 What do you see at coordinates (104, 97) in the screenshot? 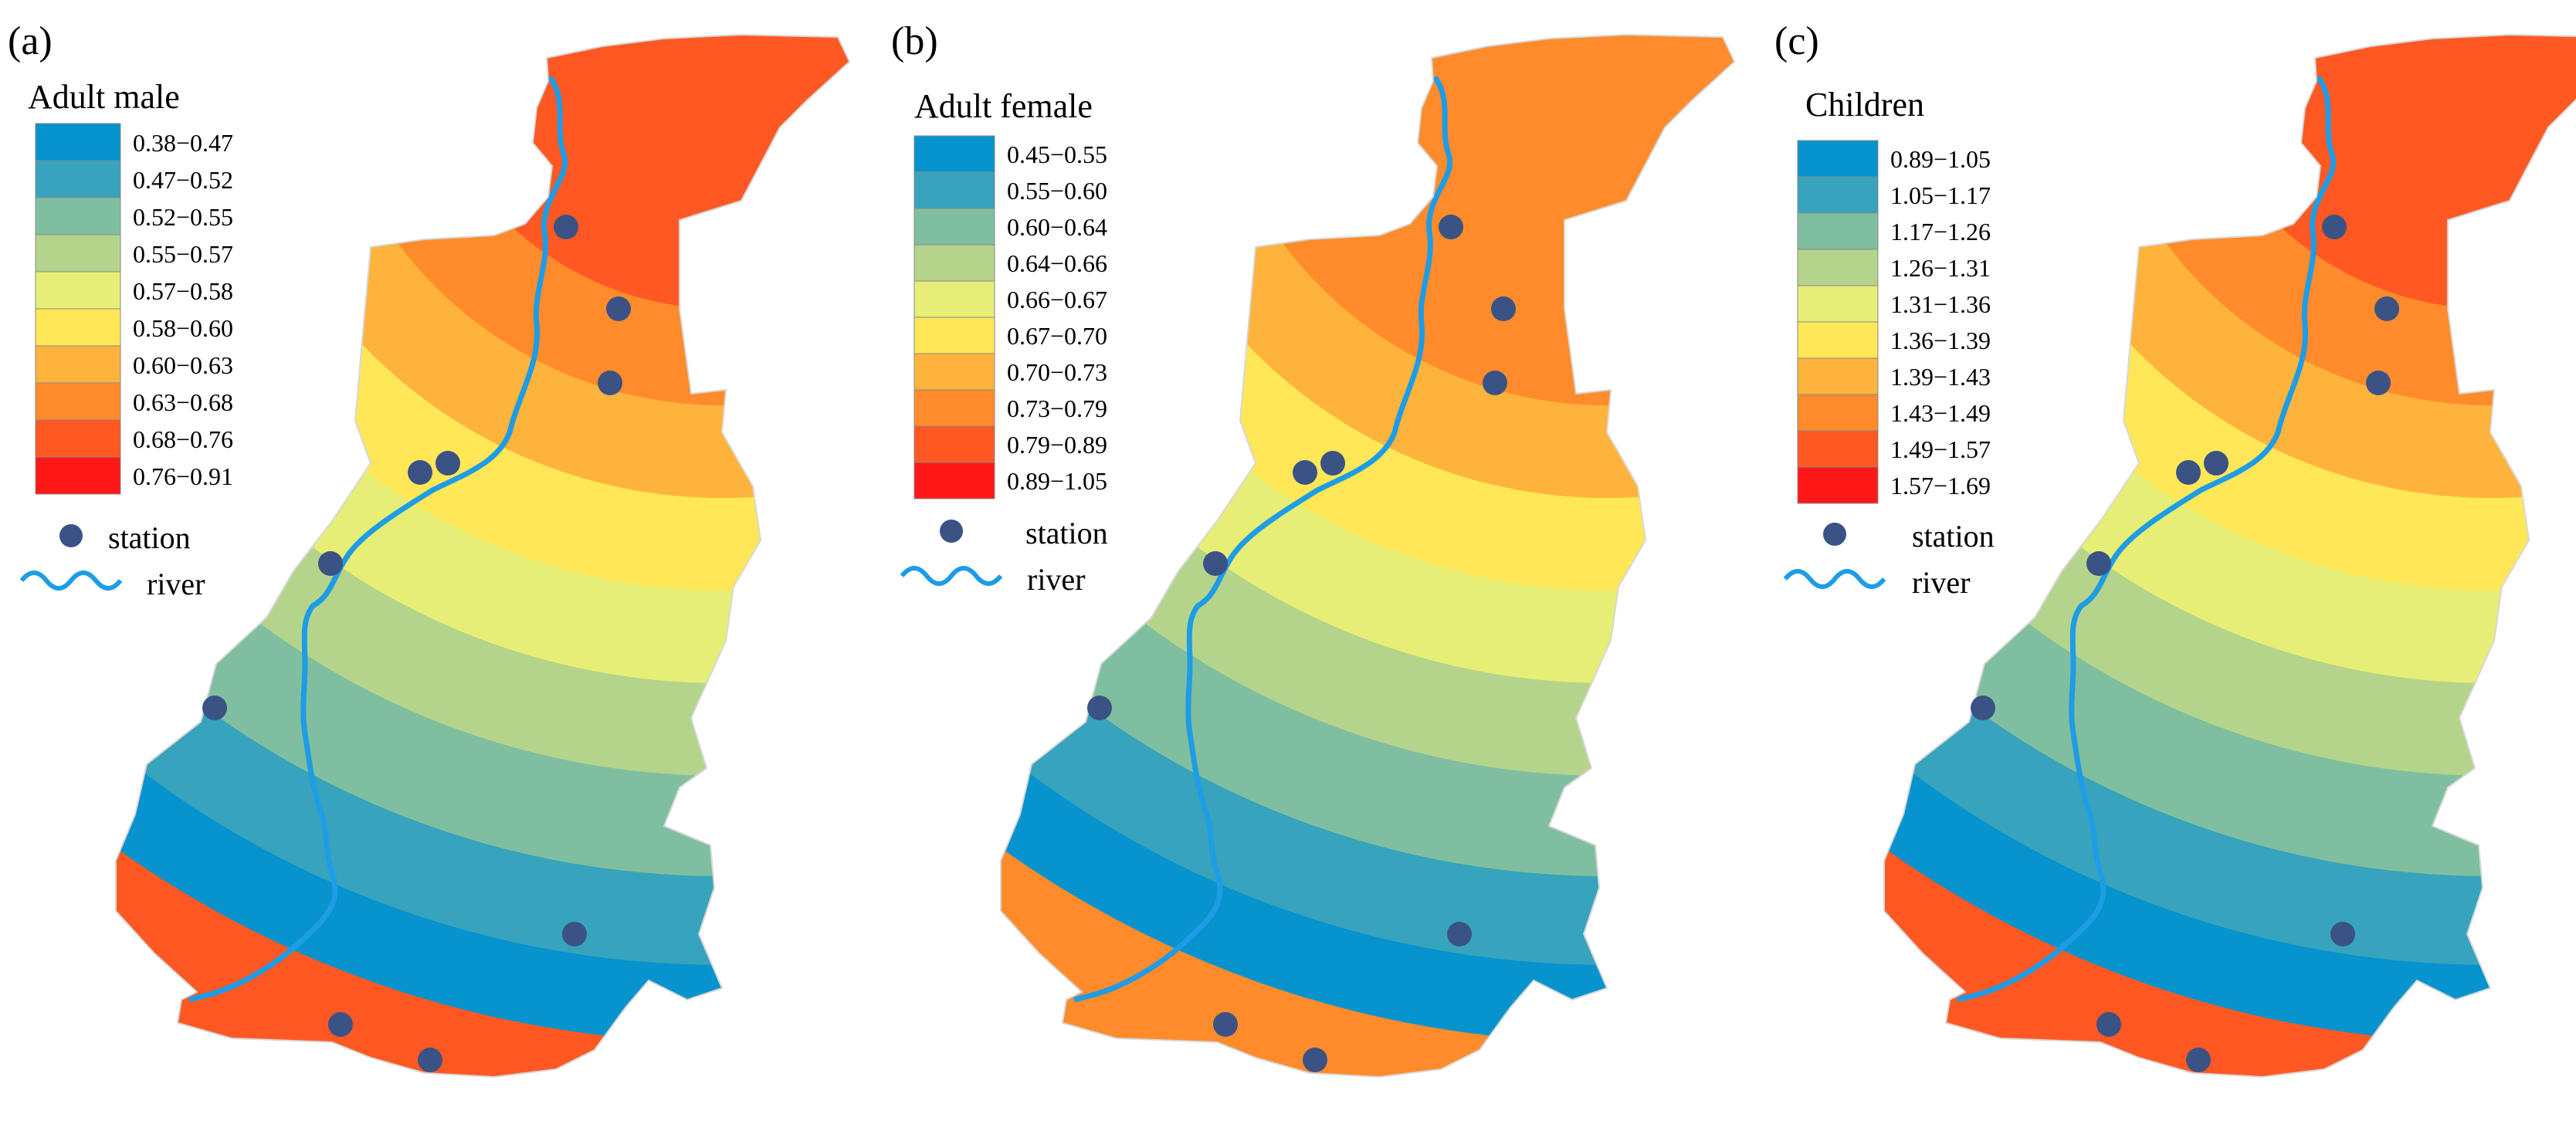
I see `legend-title: Adult male` at bounding box center [104, 97].